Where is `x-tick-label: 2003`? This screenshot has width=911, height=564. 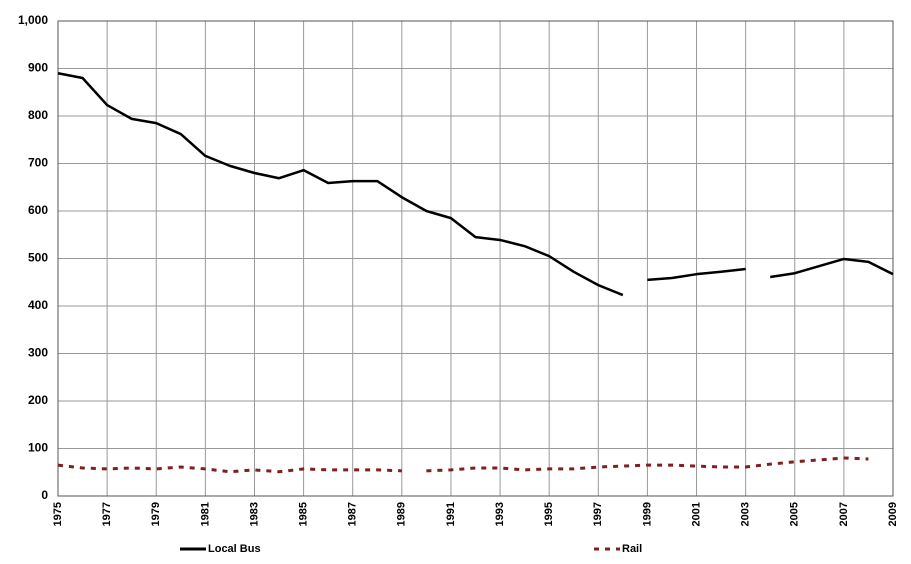
x-tick-label: 2003 is located at coordinates (746, 514).